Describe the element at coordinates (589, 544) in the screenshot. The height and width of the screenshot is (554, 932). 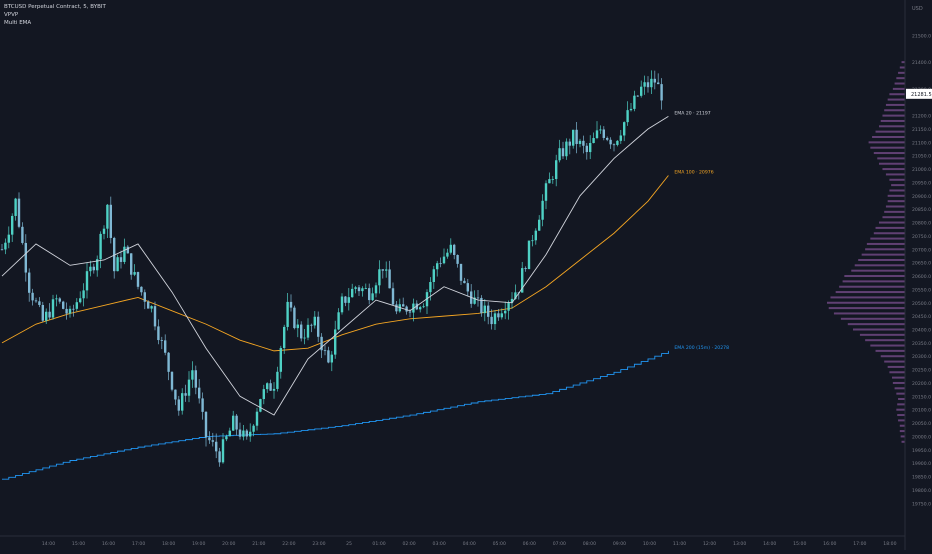
I see `x-tick-label: 08:00` at that location.